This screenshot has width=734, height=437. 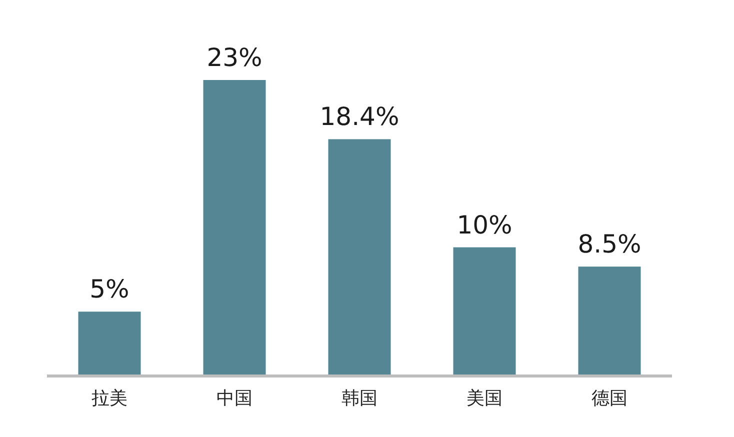 I want to click on data-label: 23%, so click(x=234, y=57).